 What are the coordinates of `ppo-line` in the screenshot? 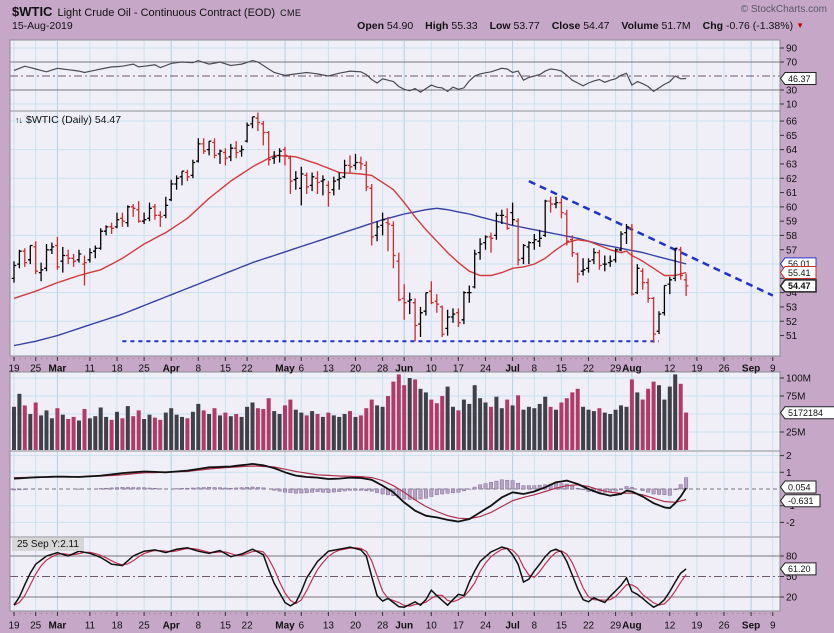 It's located at (350, 492).